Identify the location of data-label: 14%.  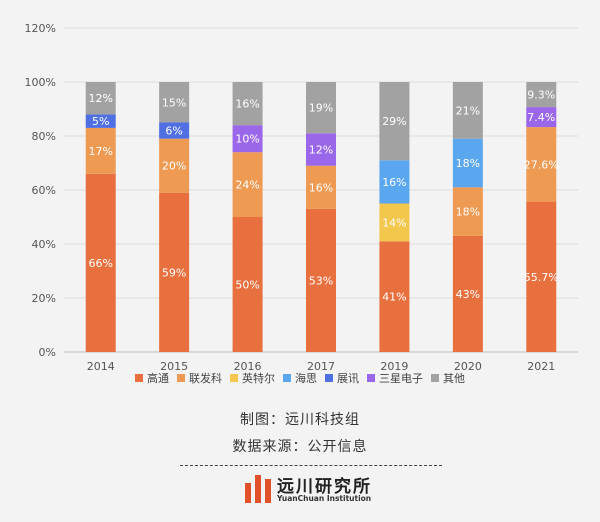
(394, 222).